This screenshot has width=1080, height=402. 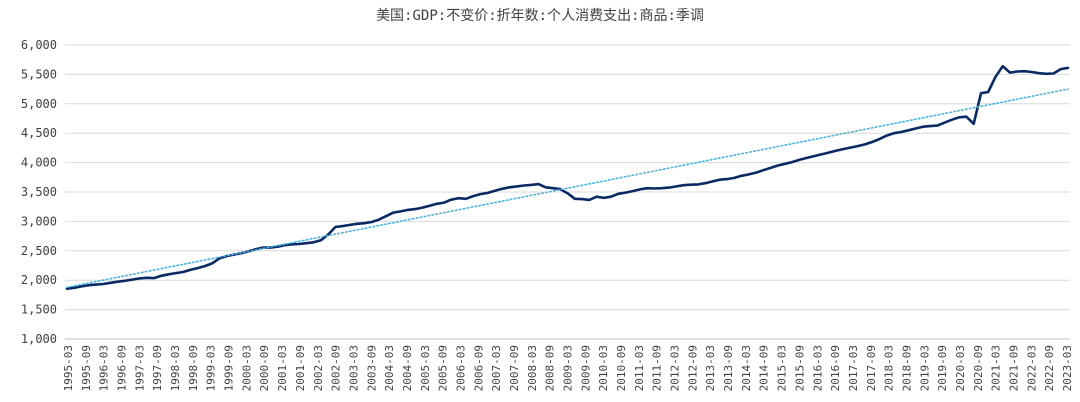 I want to click on y-tick-label: 2,500, so click(x=39, y=251).